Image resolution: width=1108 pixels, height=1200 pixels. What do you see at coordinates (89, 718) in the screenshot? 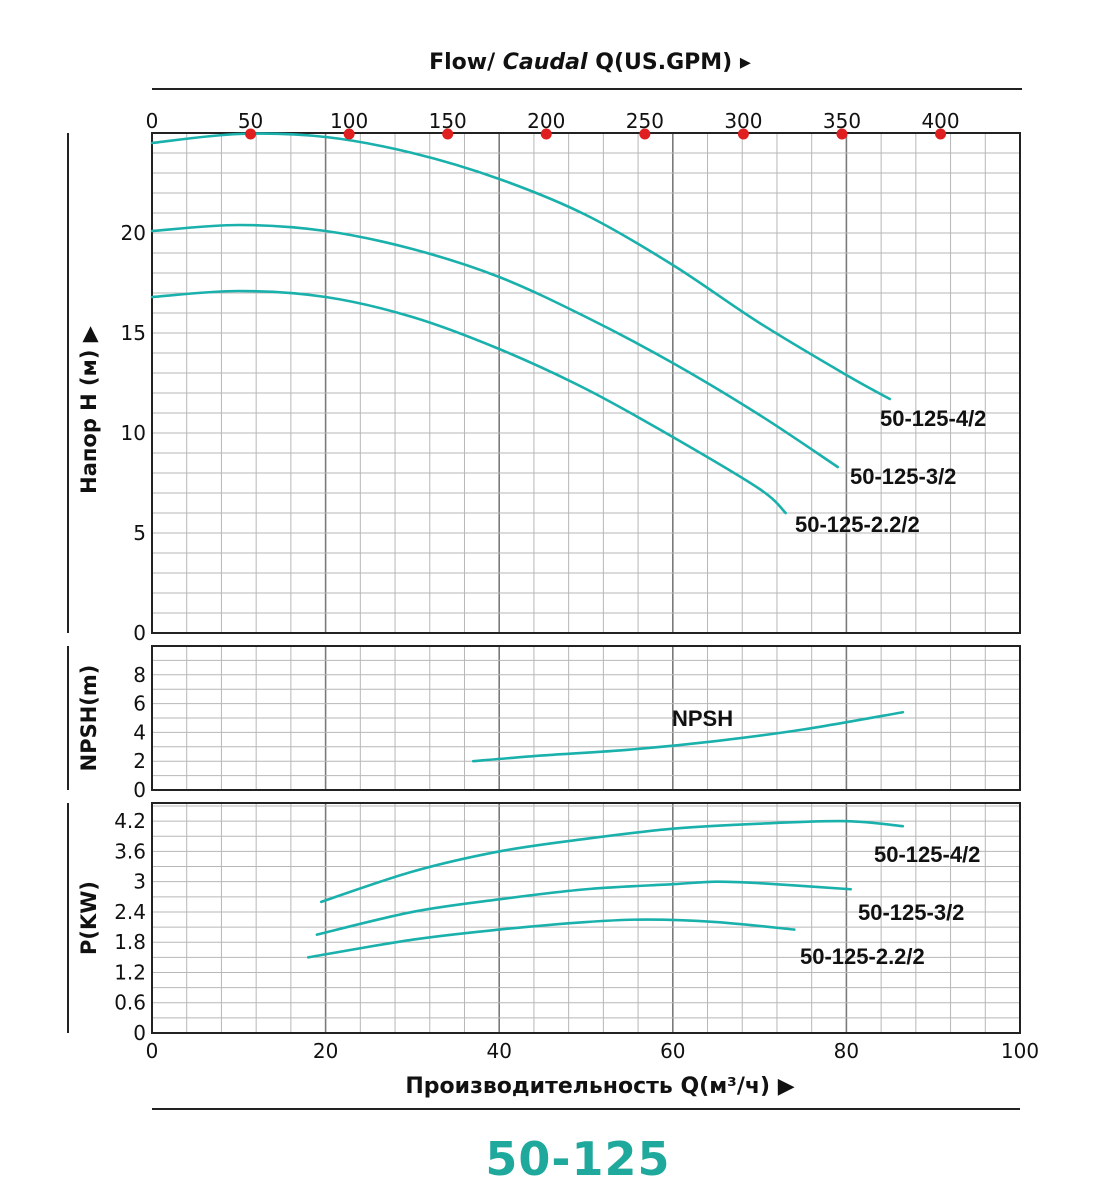
I see `npsh-y-axis-label: NPSH(m)` at bounding box center [89, 718].